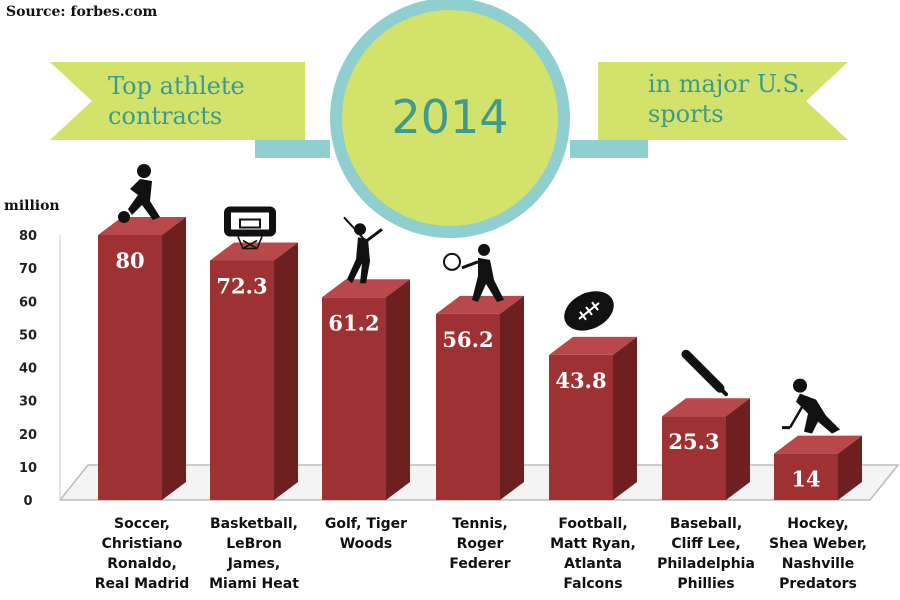 Image resolution: width=900 pixels, height=600 pixels. I want to click on x-category-label-line: Cliff Lee,, so click(706, 544).